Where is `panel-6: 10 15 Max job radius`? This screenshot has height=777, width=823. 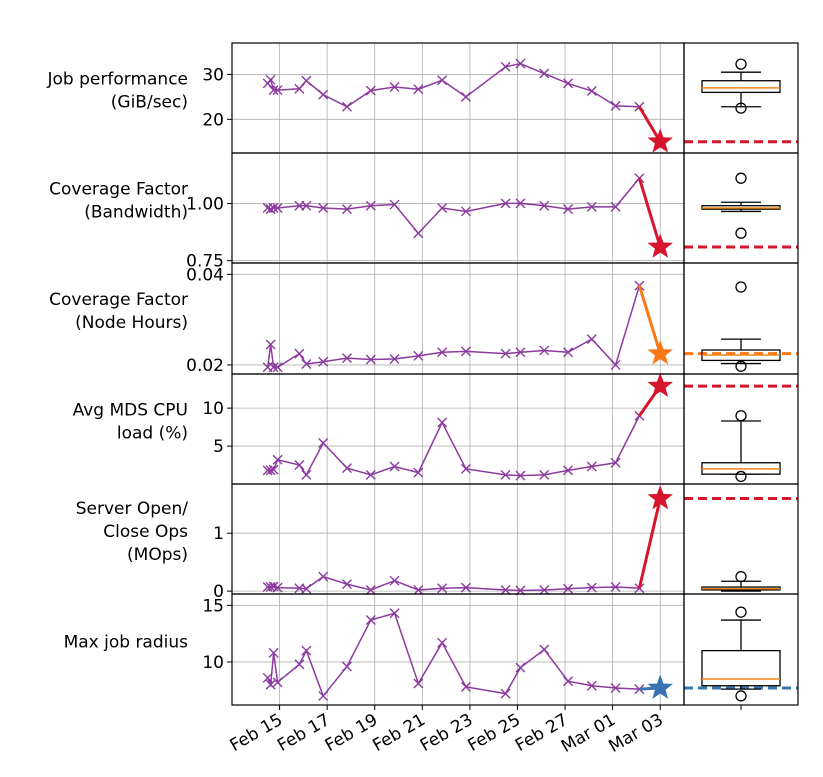
panel-6: 10 15 Max job radius is located at coordinates (431, 649).